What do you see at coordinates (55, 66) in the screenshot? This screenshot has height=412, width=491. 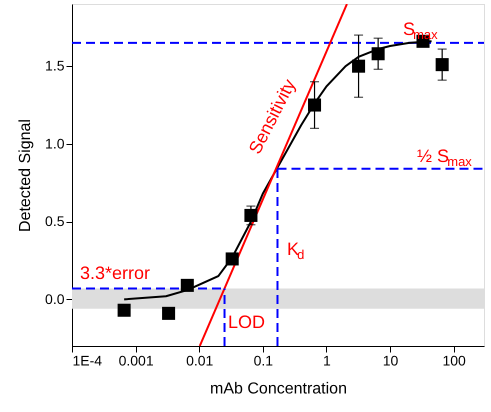 I see `y-tick-label: 1.5` at bounding box center [55, 66].